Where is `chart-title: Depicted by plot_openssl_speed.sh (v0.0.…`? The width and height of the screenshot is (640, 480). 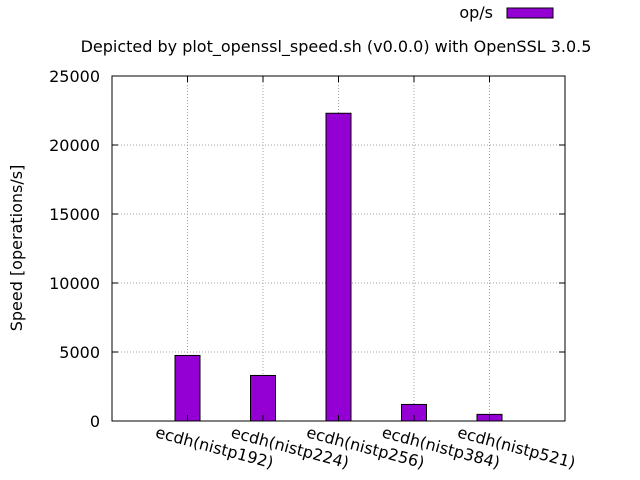
chart-title: Depicted by plot_openssl_speed.sh (v0.0.… is located at coordinates (336, 47).